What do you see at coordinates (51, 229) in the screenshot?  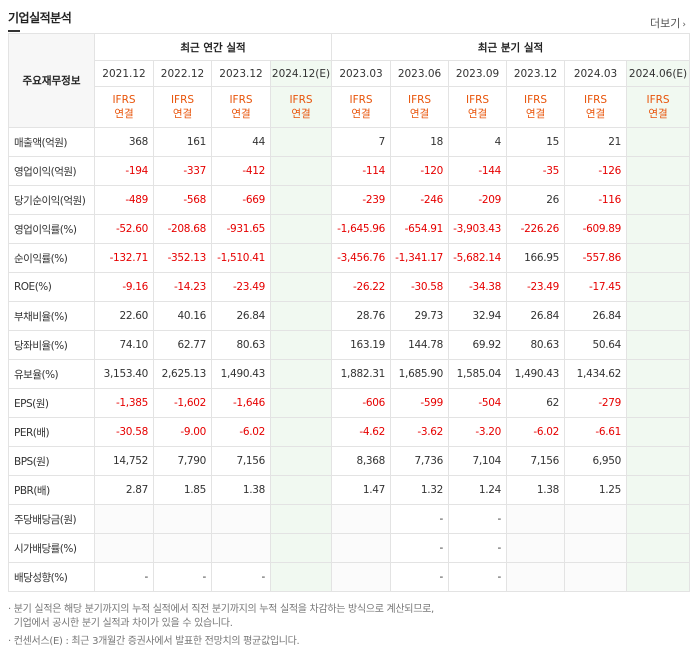 I see `row-label: 영업이익률(%)` at bounding box center [51, 229].